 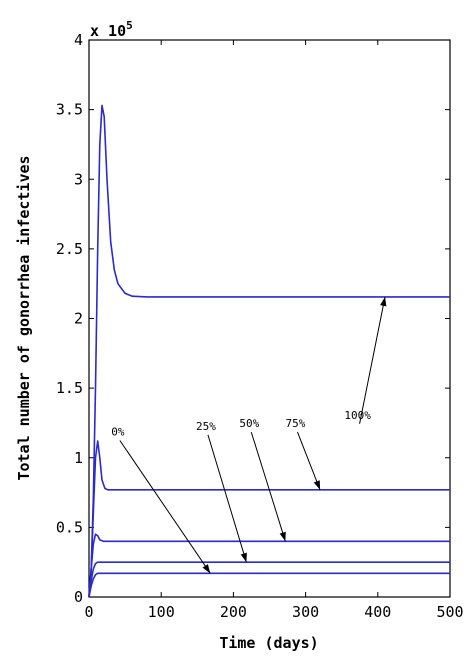 I want to click on x-tick-label: 300, so click(x=305, y=612).